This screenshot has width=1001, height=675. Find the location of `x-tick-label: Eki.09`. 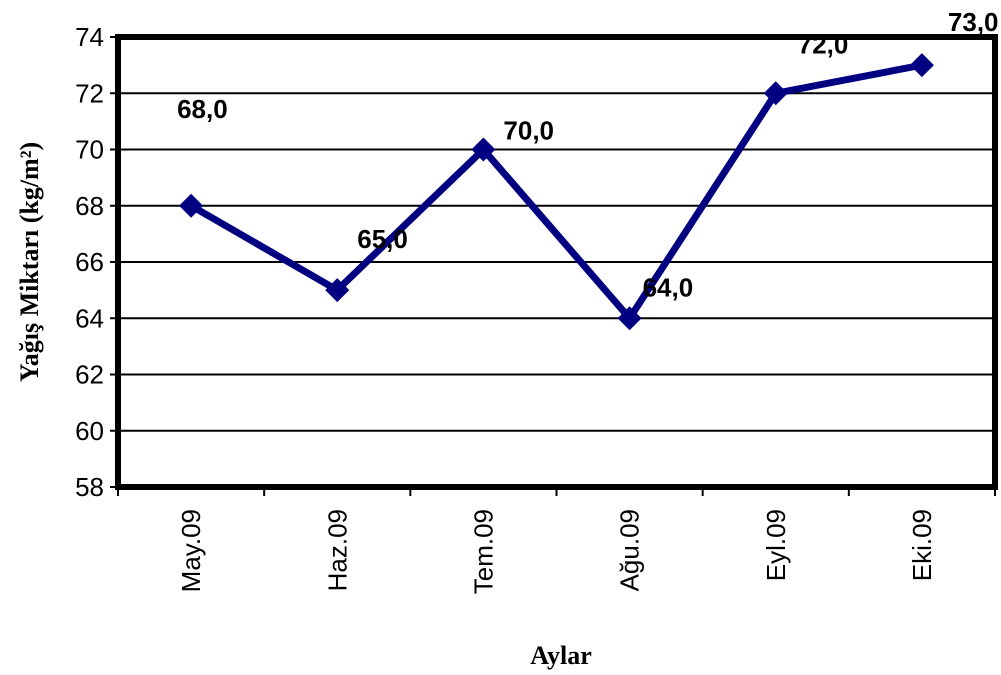

x-tick-label: Eki.09 is located at coordinates (922, 545).